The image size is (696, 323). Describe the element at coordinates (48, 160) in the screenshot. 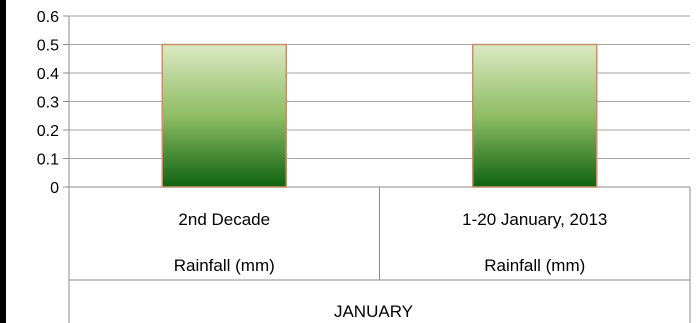

I see `y-tick-label: 0.1` at that location.